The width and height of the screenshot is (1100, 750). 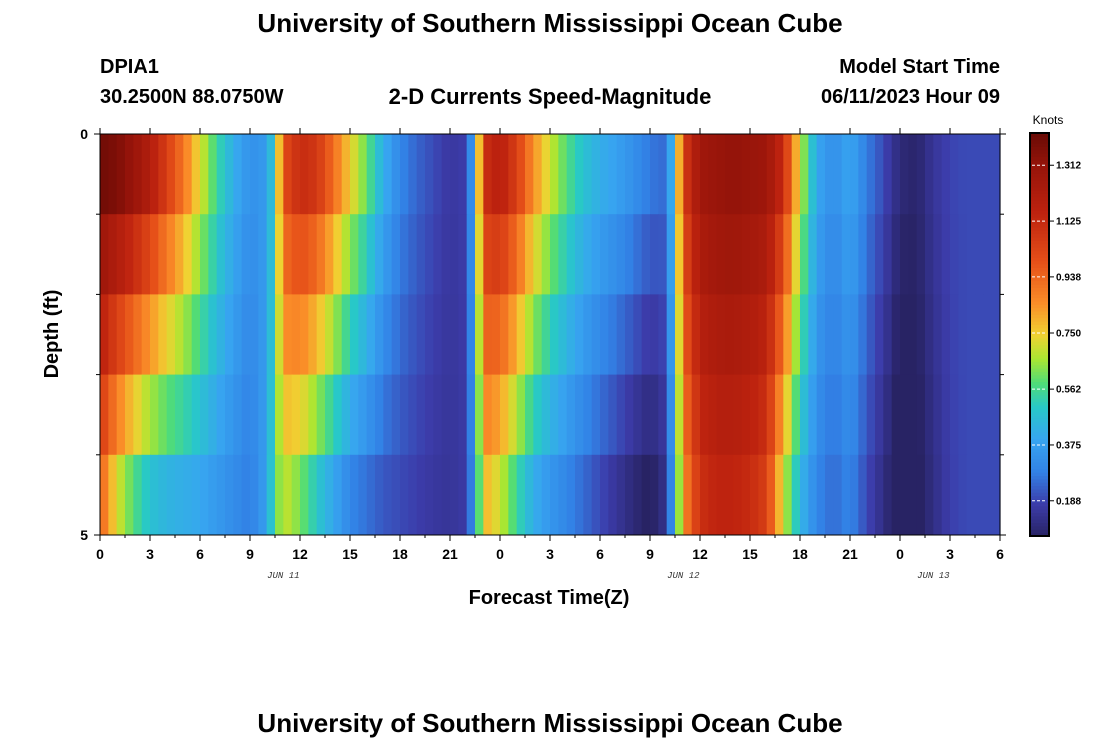 I want to click on y-tick-label: 0, so click(x=84, y=134).